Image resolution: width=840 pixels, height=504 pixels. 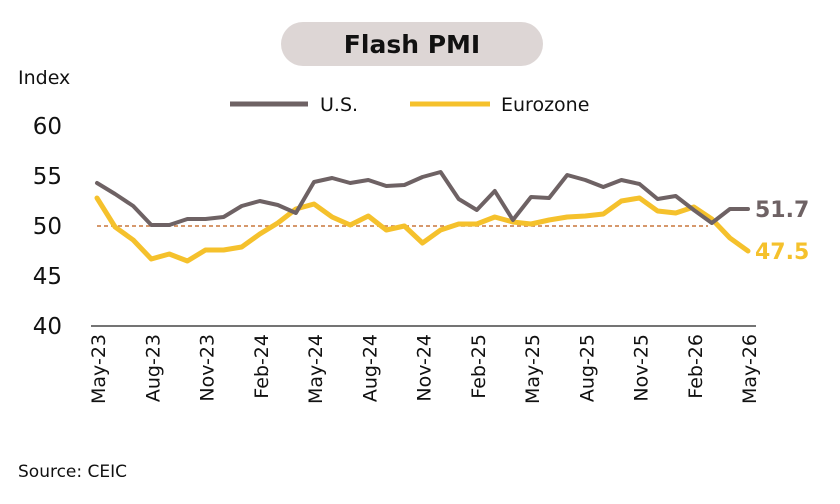 What do you see at coordinates (73, 472) in the screenshot?
I see `source-note: Source: CEIC` at bounding box center [73, 472].